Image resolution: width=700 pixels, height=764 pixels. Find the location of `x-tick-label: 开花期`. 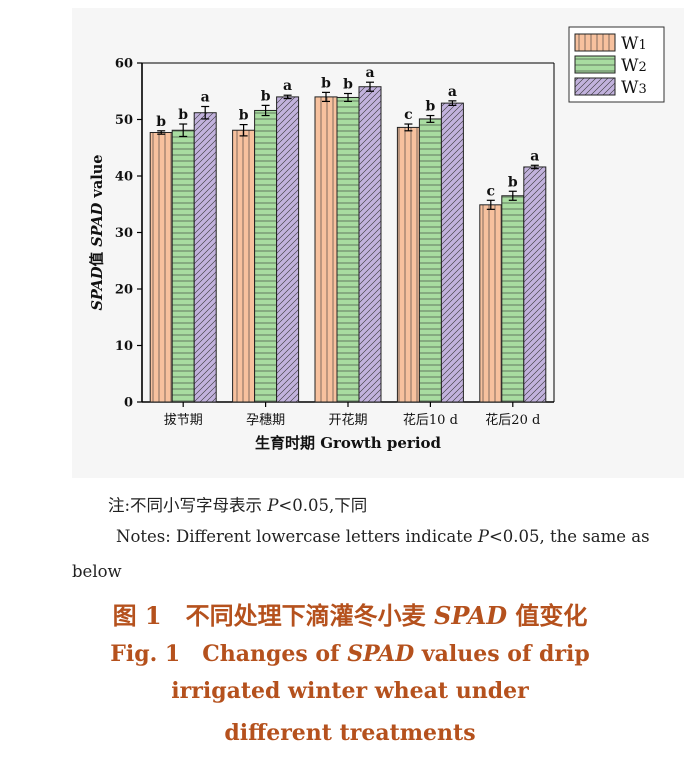

x-tick-label: 开花期 is located at coordinates (347, 420).